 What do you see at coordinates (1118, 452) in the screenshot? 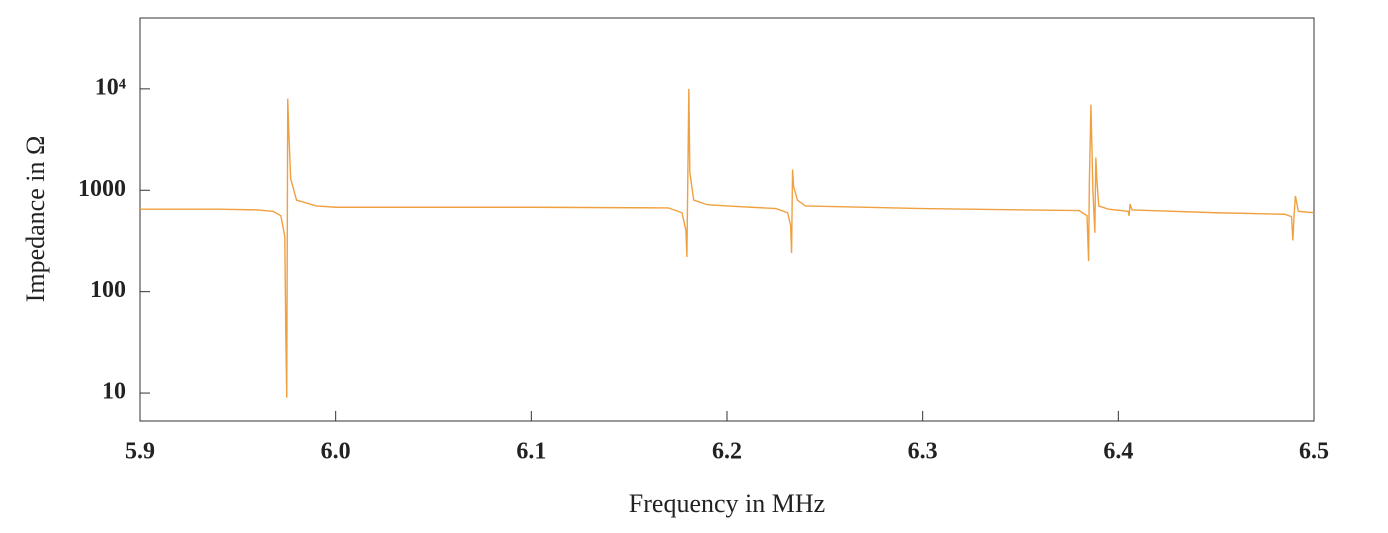
I see `x-tick-label: 6.4` at bounding box center [1118, 452].